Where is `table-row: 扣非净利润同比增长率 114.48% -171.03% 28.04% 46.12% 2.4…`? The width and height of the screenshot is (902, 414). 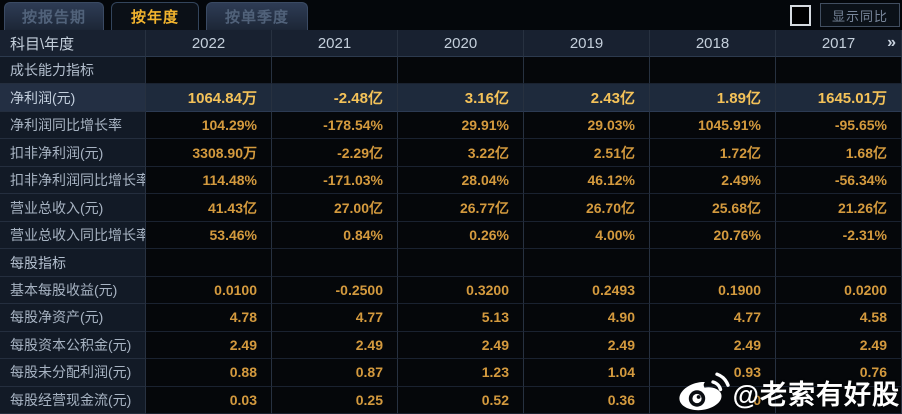 table-row: 扣非净利润同比增长率 114.48% -171.03% 28.04% 46.12% 2.4… is located at coordinates (451, 180).